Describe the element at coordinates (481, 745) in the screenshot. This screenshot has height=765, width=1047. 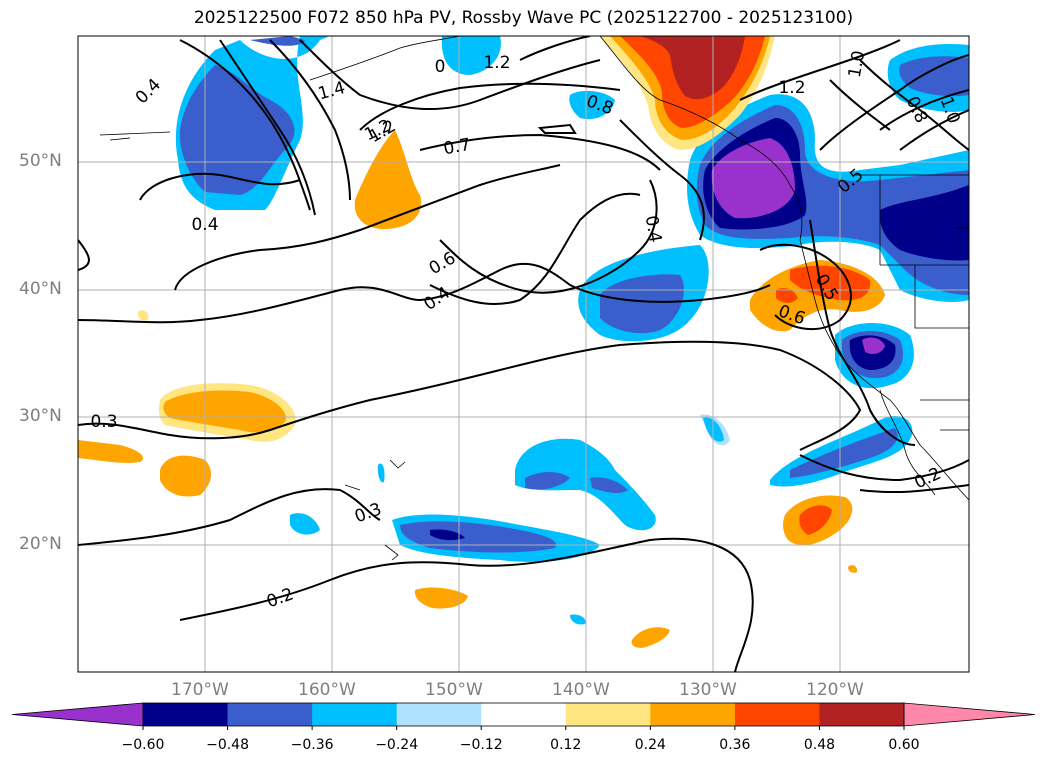
I see `colorbar-tick-label: −0.12` at that location.